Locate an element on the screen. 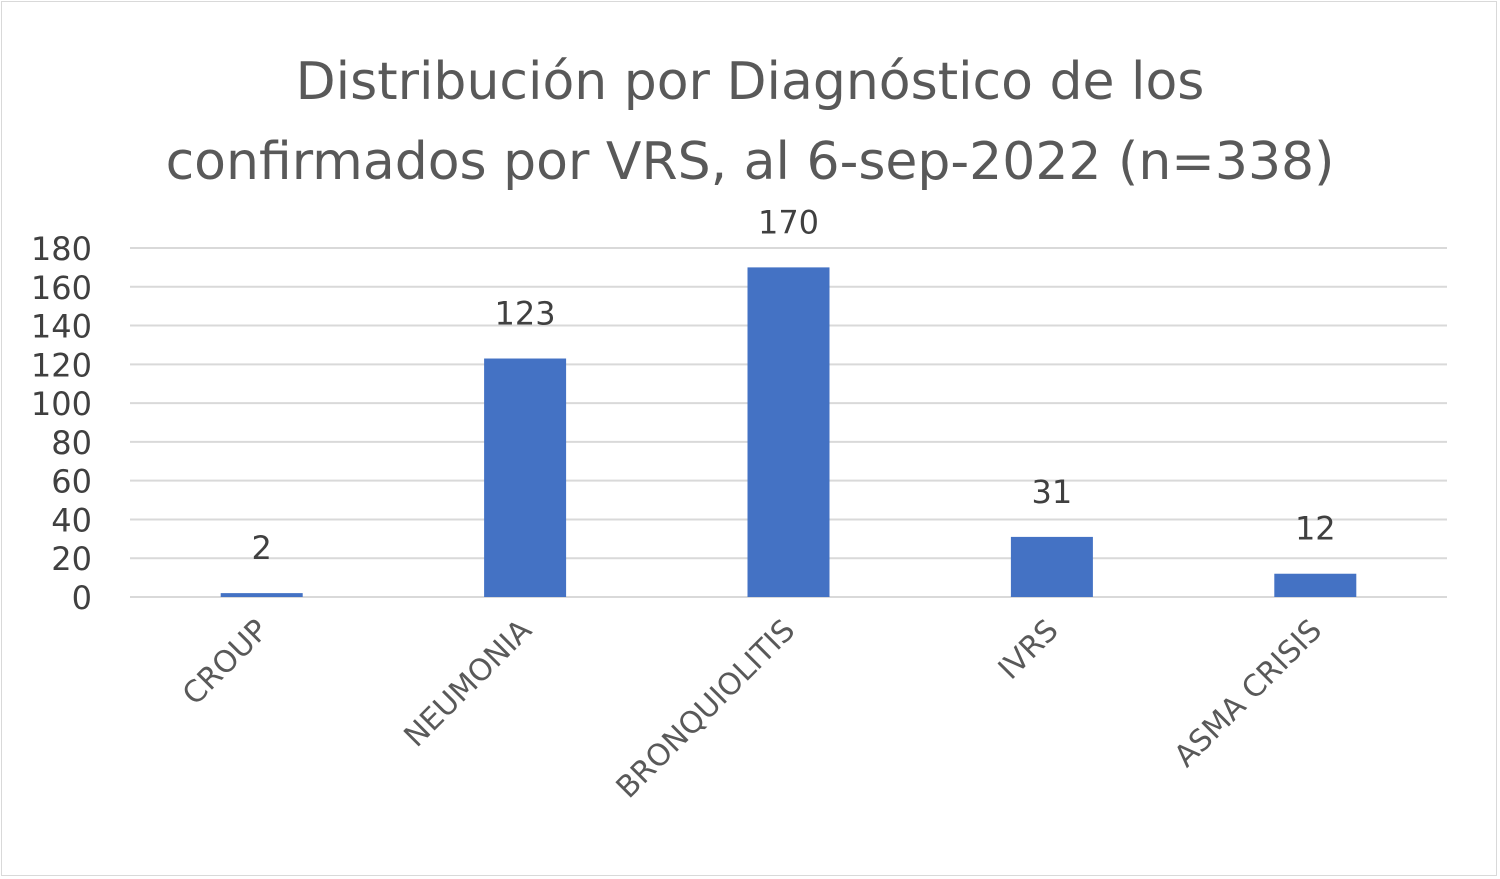 Image resolution: width=1500 pixels, height=879 pixels. bar-asma-crisis is located at coordinates (1315, 585).